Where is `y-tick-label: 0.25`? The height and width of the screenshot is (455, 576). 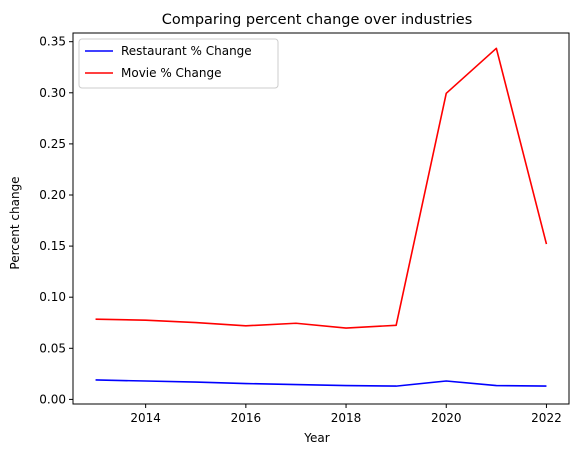 y-tick-label: 0.25 is located at coordinates (52, 144).